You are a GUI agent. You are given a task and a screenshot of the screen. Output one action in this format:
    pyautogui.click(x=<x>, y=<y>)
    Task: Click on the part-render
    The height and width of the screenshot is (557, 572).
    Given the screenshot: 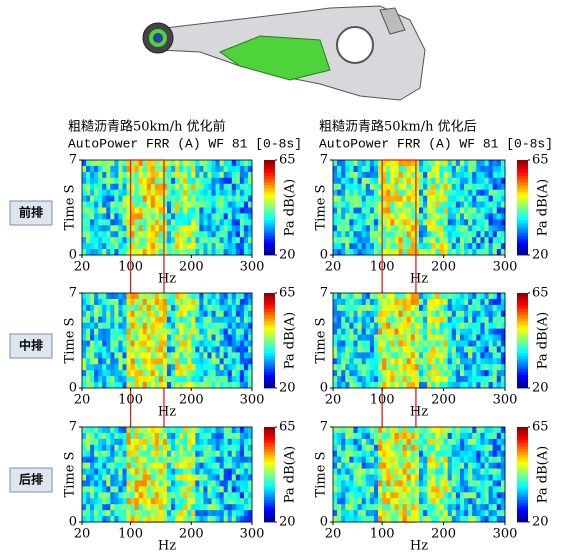 What is the action you would take?
    pyautogui.click(x=284, y=53)
    